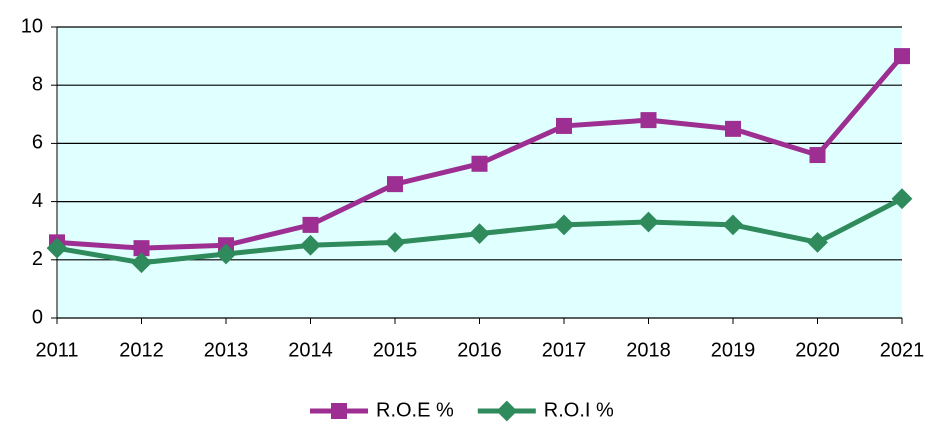 This screenshot has height=424, width=932. What do you see at coordinates (648, 350) in the screenshot?
I see `x-tick-label: 2018` at bounding box center [648, 350].